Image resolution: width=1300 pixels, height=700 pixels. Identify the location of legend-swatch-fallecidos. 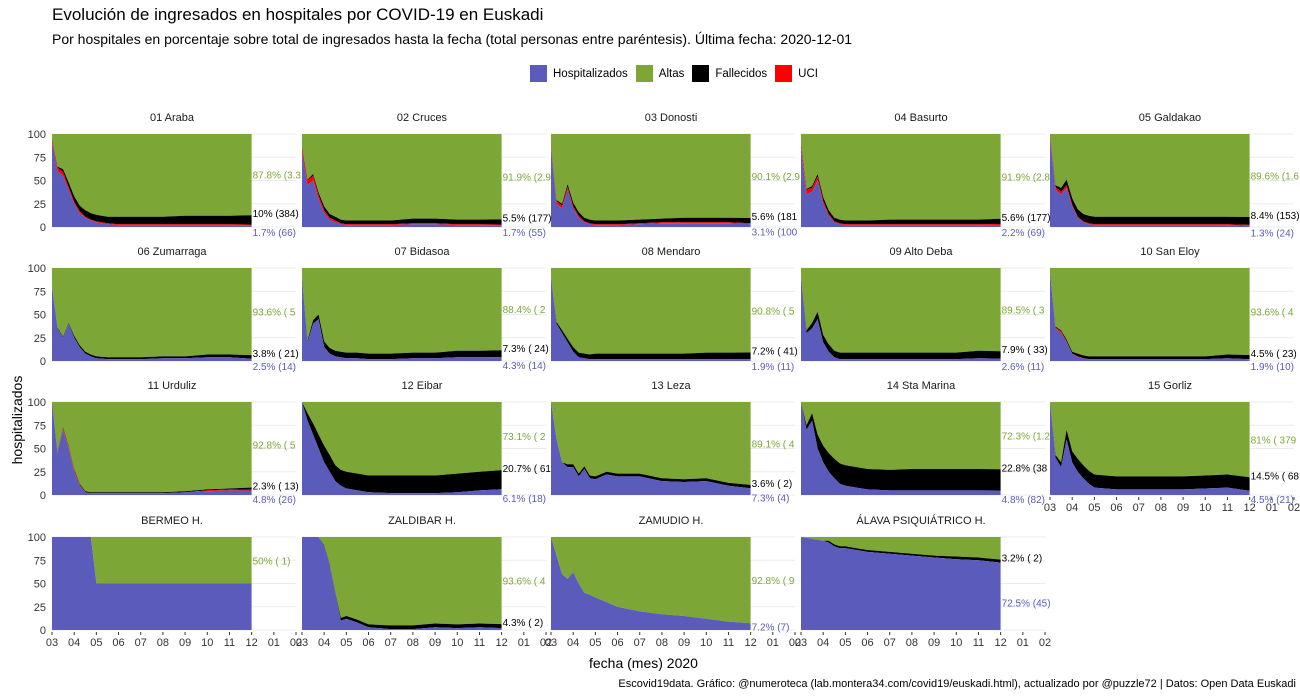
(701, 73).